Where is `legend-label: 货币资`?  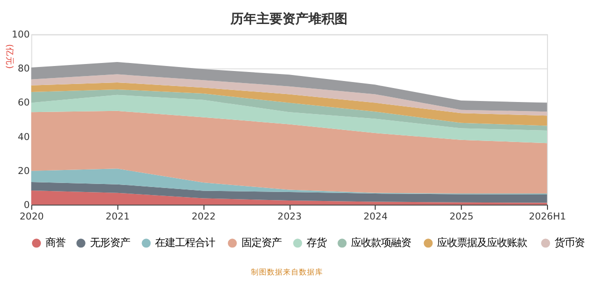 legend-label: 货币资 is located at coordinates (569, 243).